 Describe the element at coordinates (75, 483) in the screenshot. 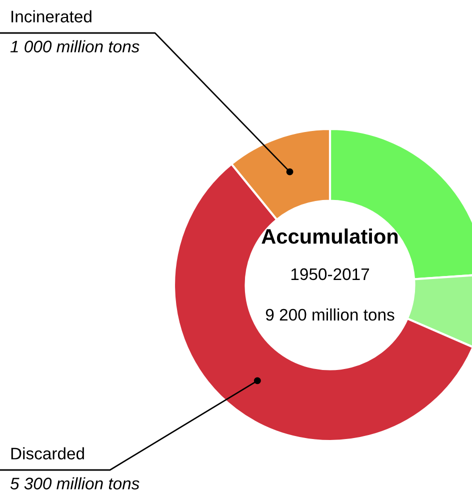

I see `data-label: 5 300 million tons` at that location.